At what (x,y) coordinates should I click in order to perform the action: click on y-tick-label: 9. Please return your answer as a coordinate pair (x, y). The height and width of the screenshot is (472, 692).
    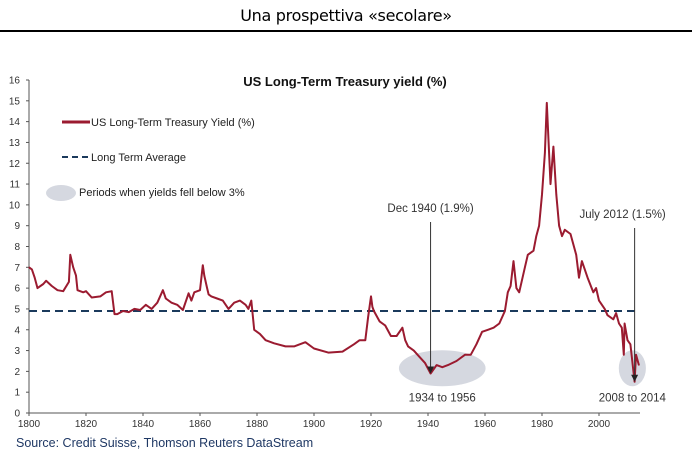
    Looking at the image, I should click on (17, 226).